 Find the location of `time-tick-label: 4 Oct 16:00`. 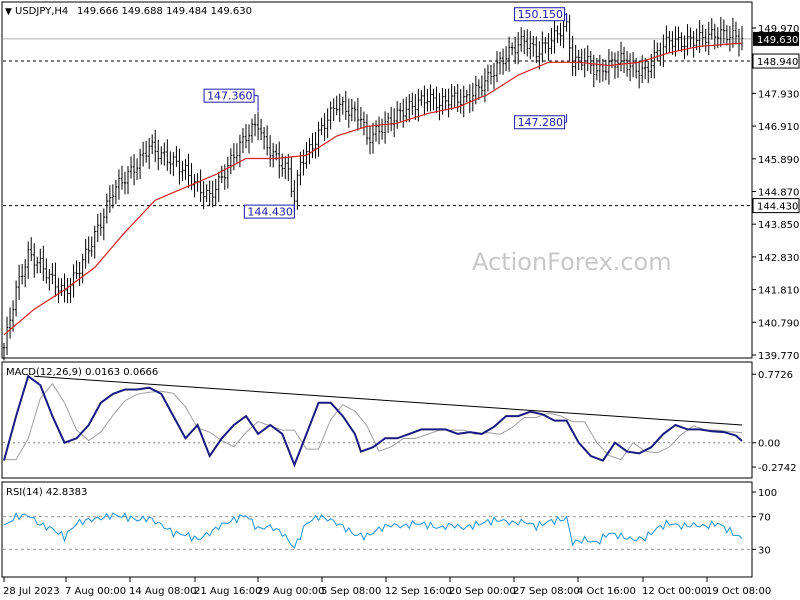

time-tick-label: 4 Oct 16:00 is located at coordinates (606, 591).